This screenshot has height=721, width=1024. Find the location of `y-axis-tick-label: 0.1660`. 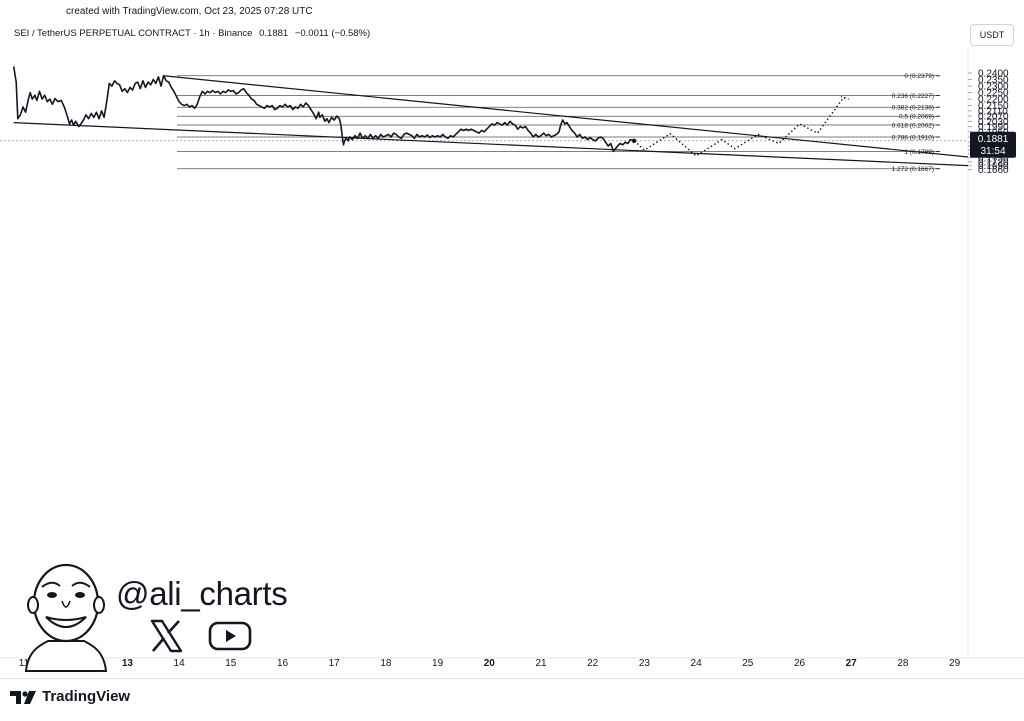

y-axis-tick-label: 0.1660 is located at coordinates (993, 170).